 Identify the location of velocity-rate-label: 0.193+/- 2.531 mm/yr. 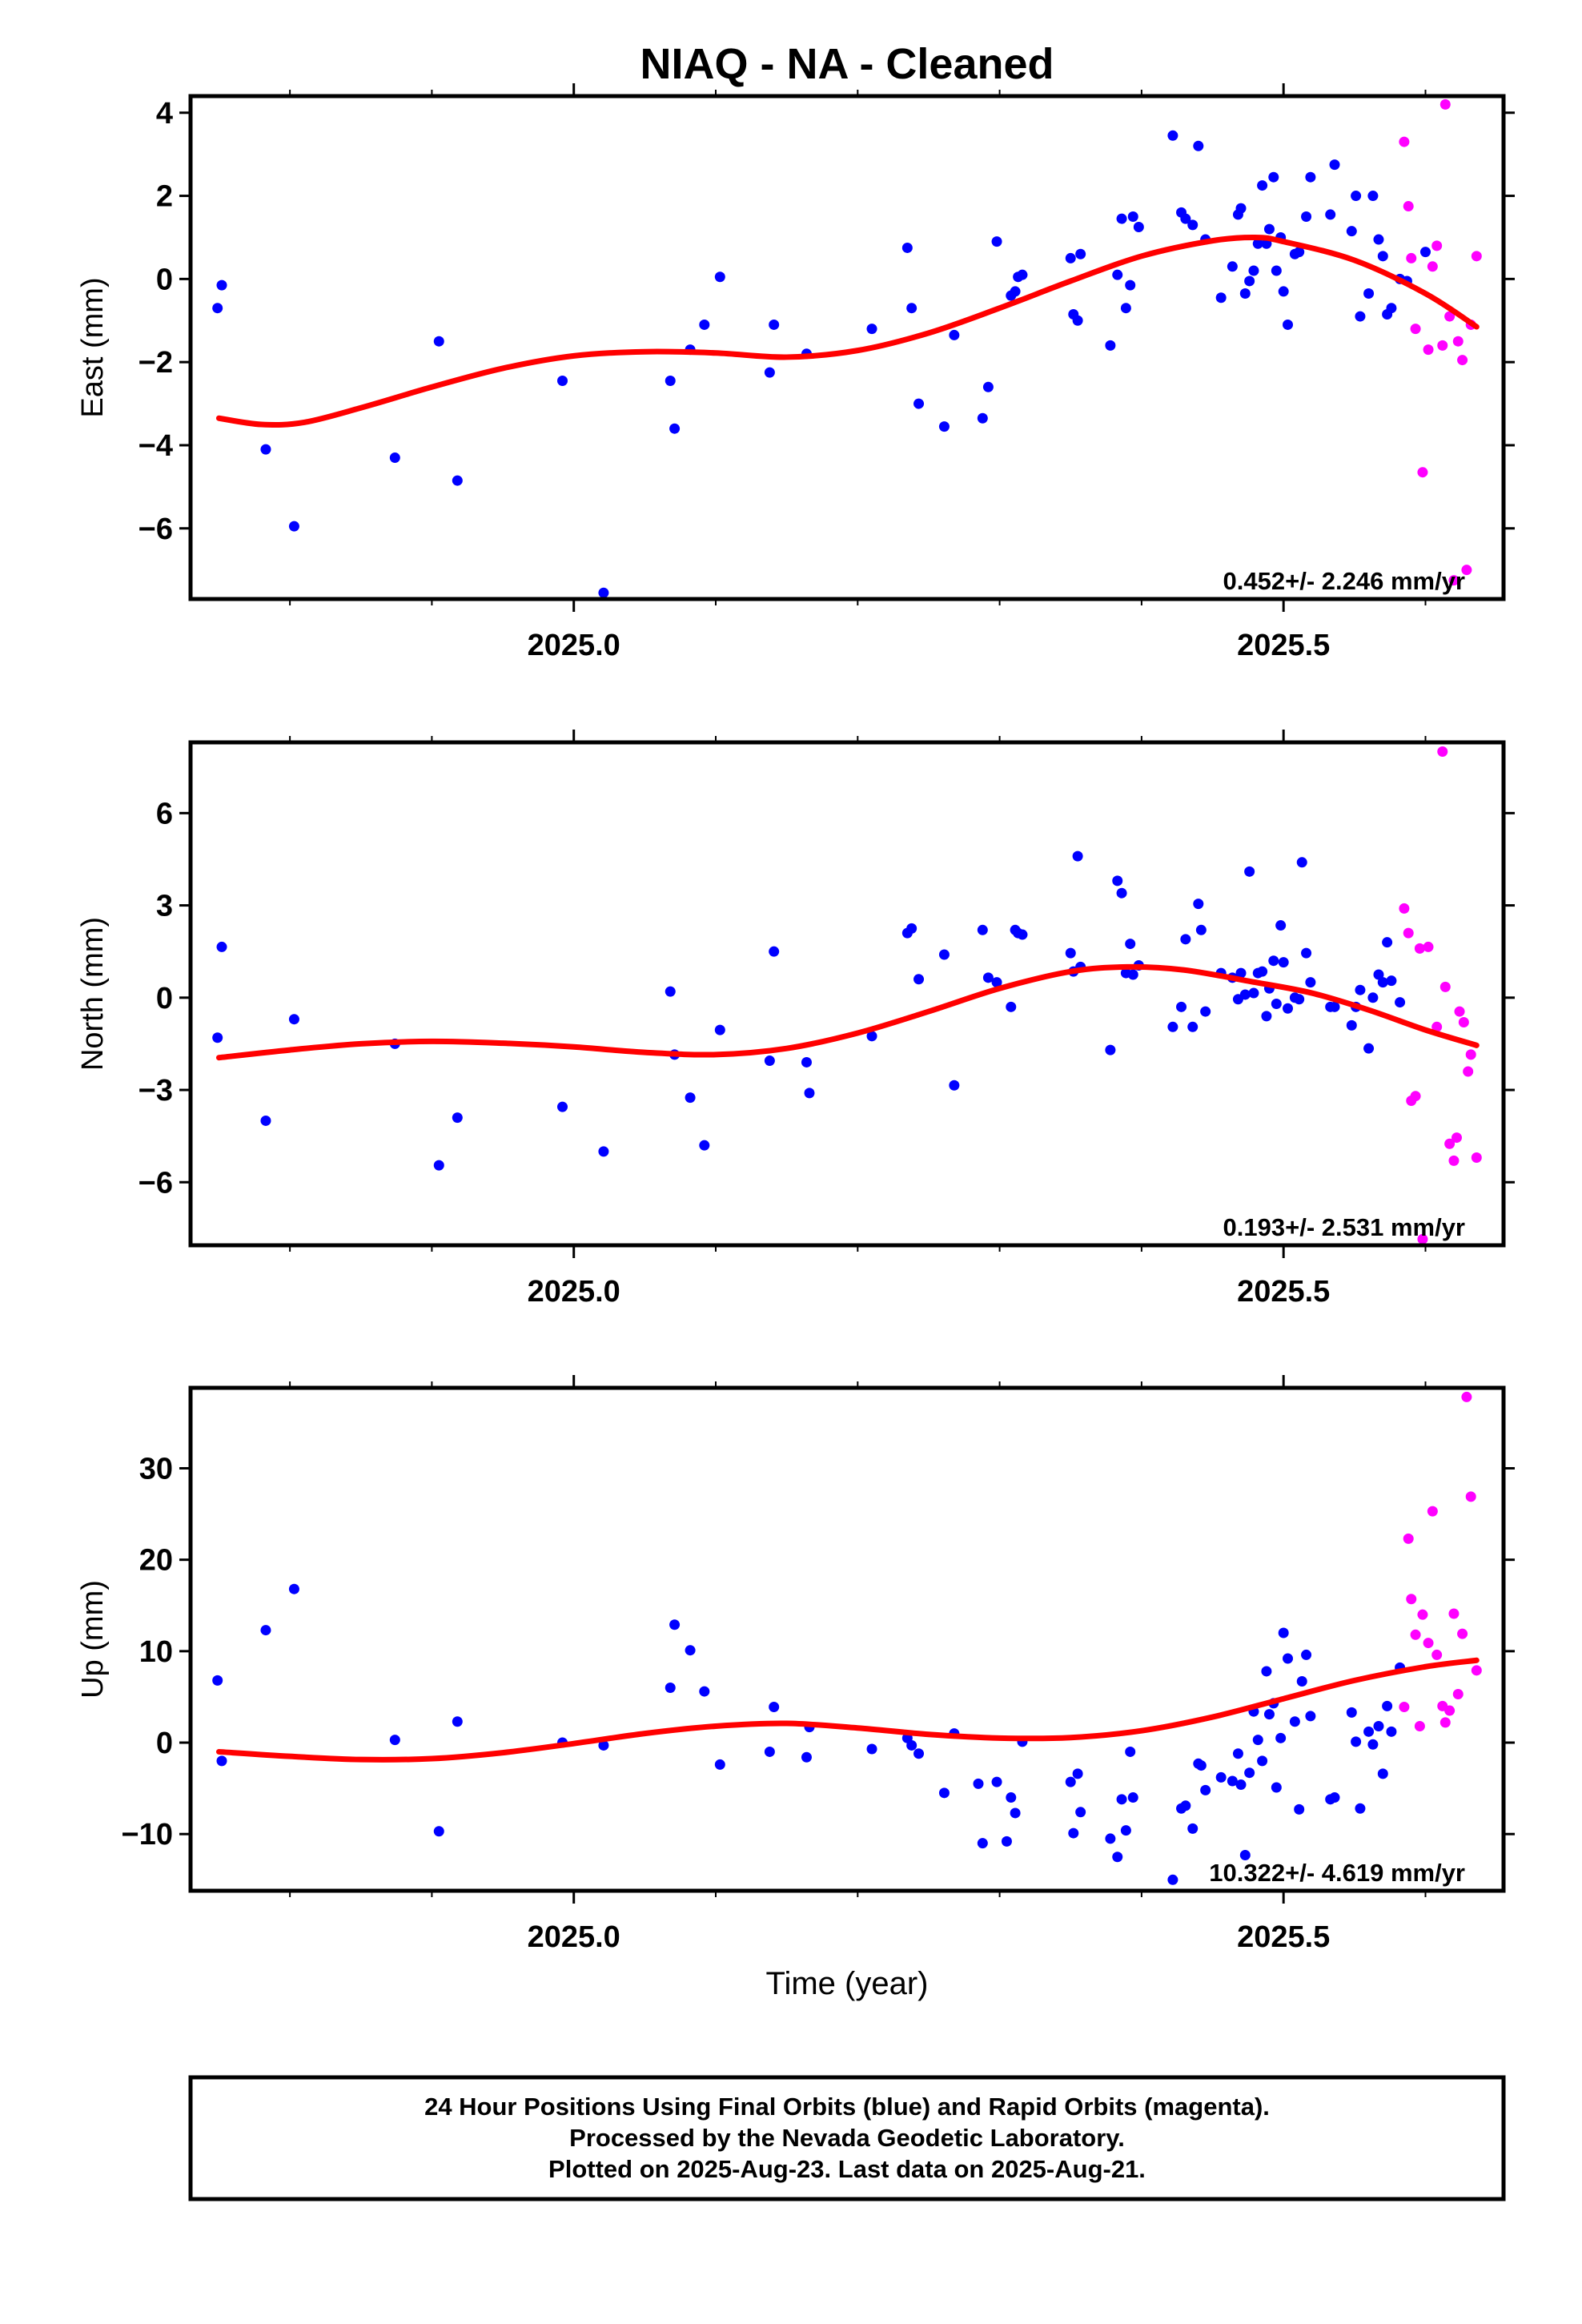
(1344, 1227).